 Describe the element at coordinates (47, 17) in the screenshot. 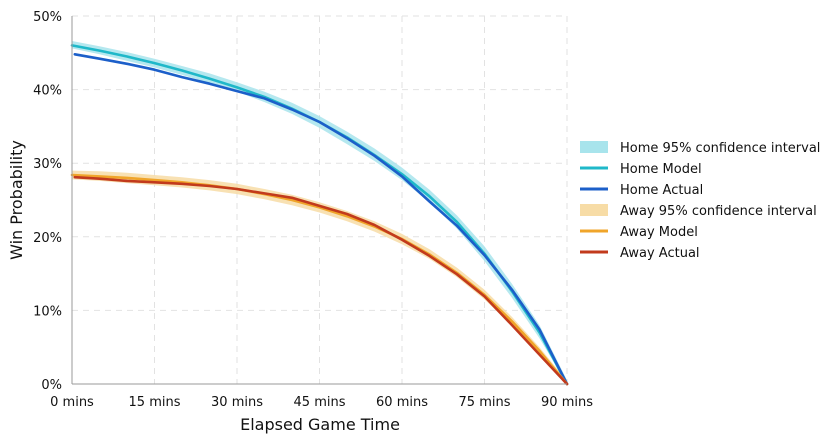

I see `y-tick-label: 50%` at that location.